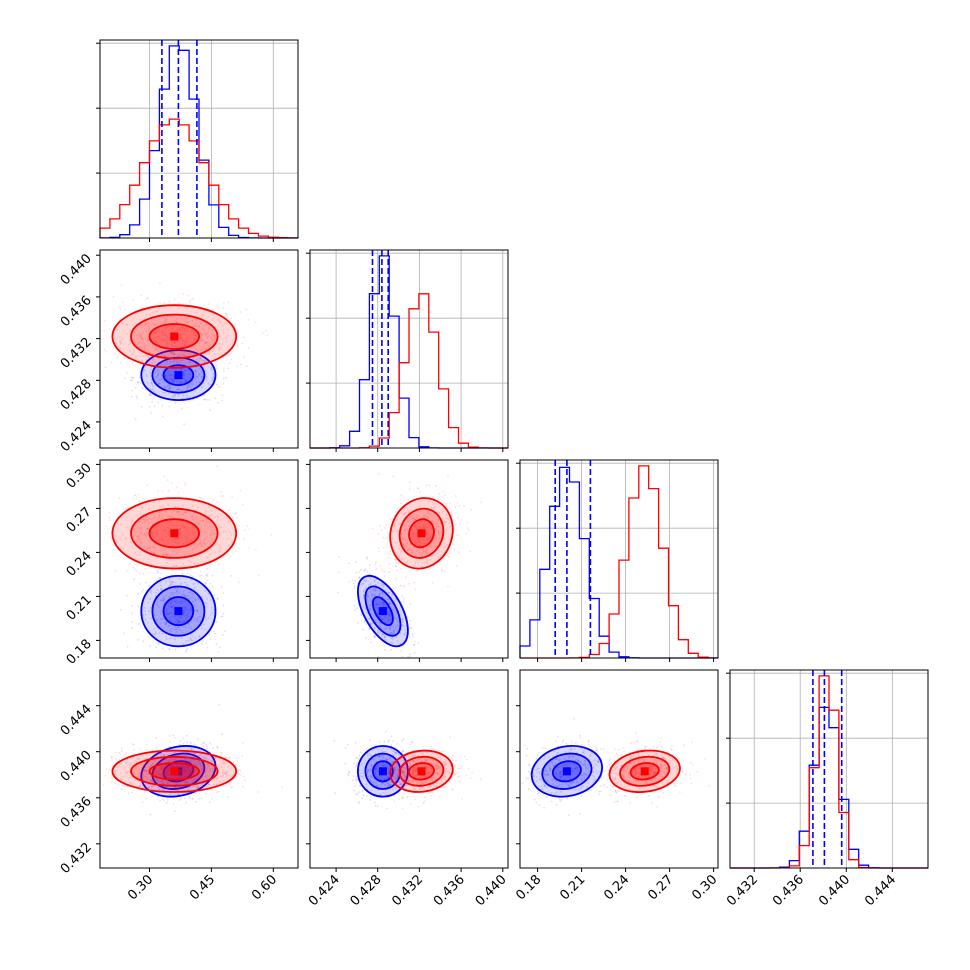 The width and height of the screenshot is (970, 970). What do you see at coordinates (178, 375) in the screenshot?
I see `density-peak` at bounding box center [178, 375].